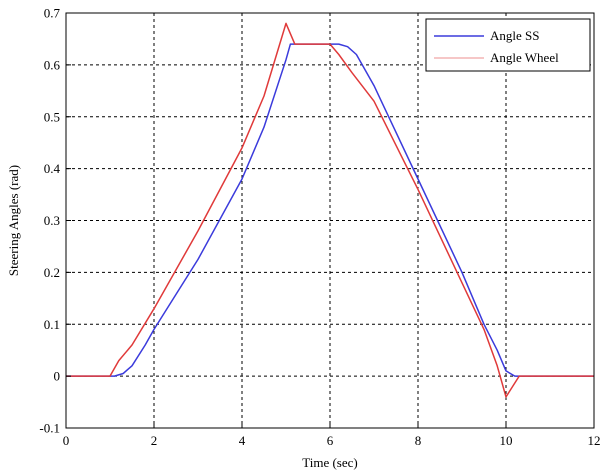 This screenshot has height=472, width=601. What do you see at coordinates (514, 35) in the screenshot?
I see `legend-label-angle-ss: Angle SS` at bounding box center [514, 35].